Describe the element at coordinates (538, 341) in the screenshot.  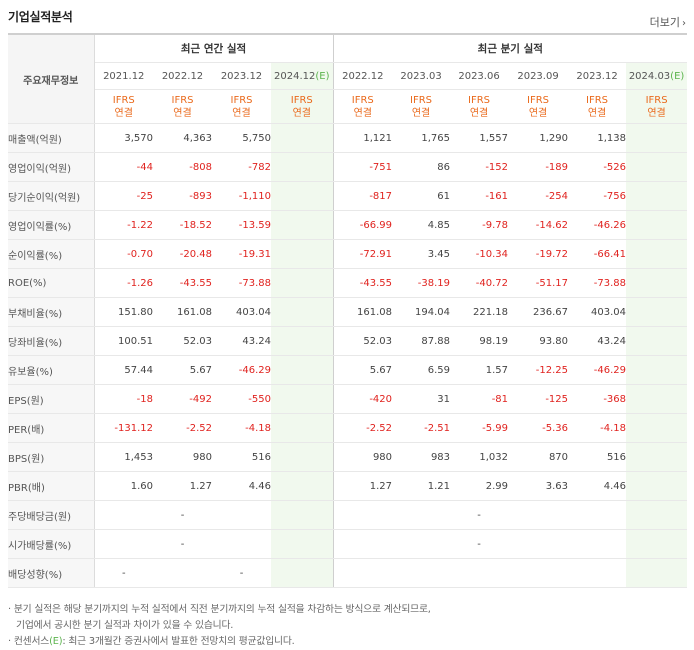
I see `value-cell: 93.80` at that location.